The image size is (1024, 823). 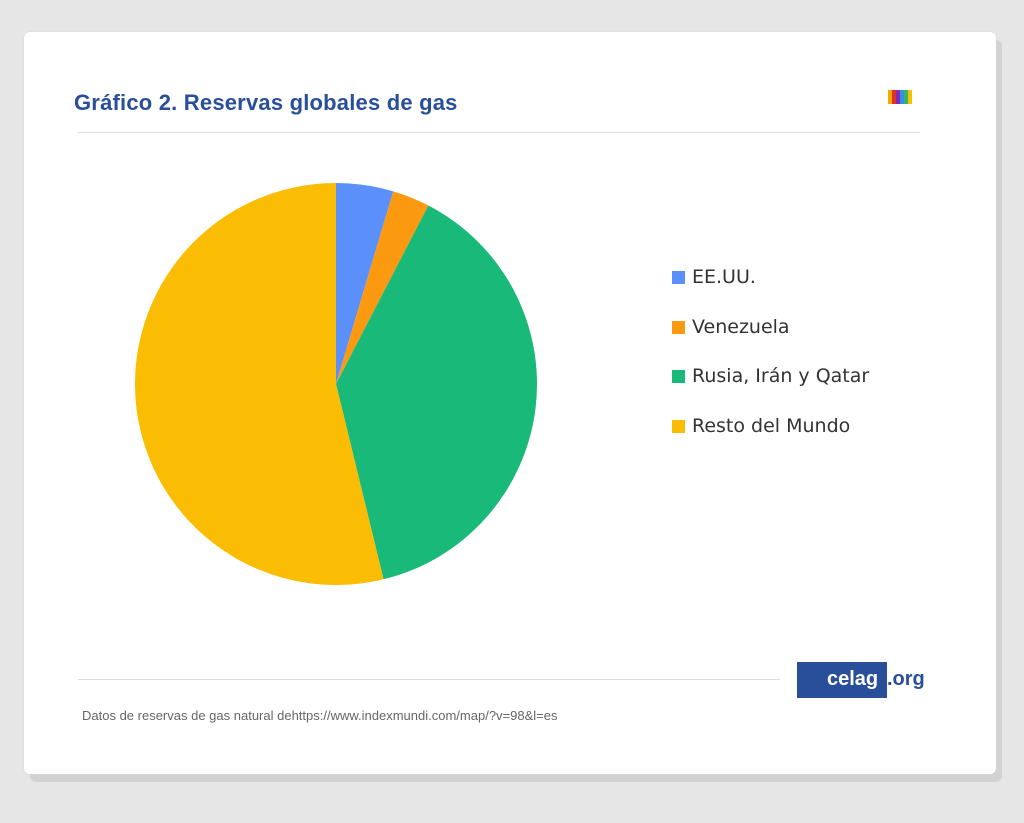 I want to click on logo-main: celag, so click(x=842, y=680).